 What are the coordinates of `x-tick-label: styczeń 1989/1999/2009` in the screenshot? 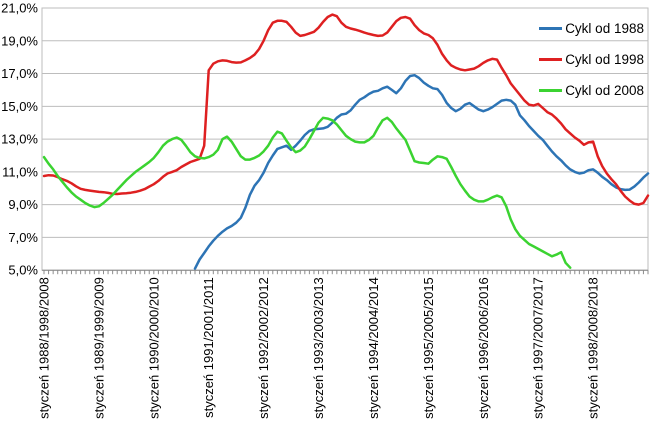 It's located at (98, 348).